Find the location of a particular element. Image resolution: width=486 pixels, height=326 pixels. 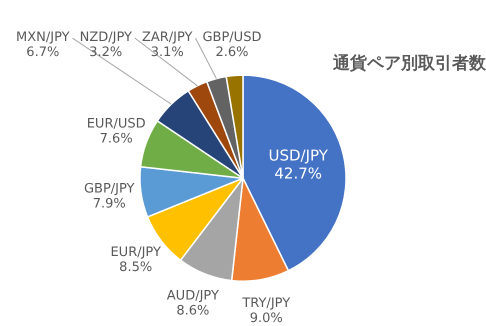

data-label: 3.2% is located at coordinates (105, 52).